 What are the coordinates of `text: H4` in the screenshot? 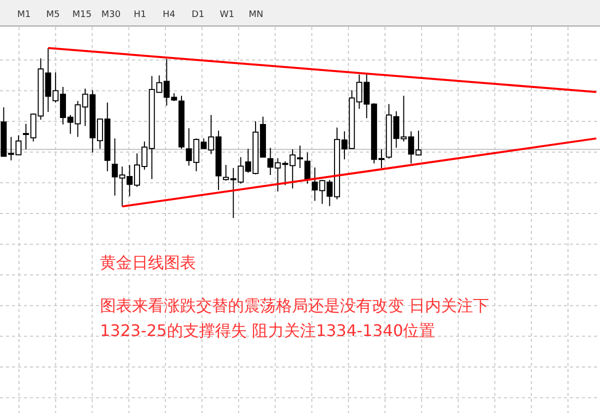 It's located at (169, 15).